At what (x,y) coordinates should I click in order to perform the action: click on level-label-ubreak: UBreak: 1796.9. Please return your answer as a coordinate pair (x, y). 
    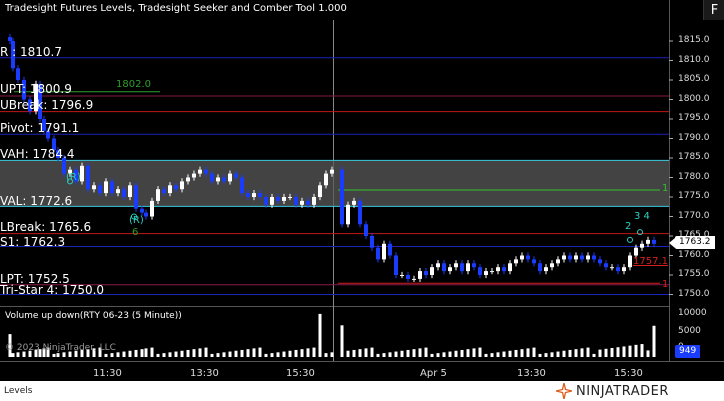
    Looking at the image, I should click on (47, 105).